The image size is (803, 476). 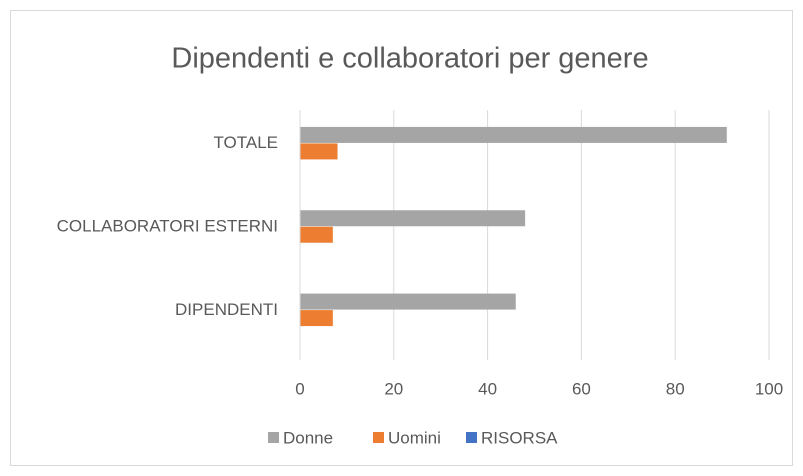 I want to click on x-tick-label: 20, so click(x=393, y=388).